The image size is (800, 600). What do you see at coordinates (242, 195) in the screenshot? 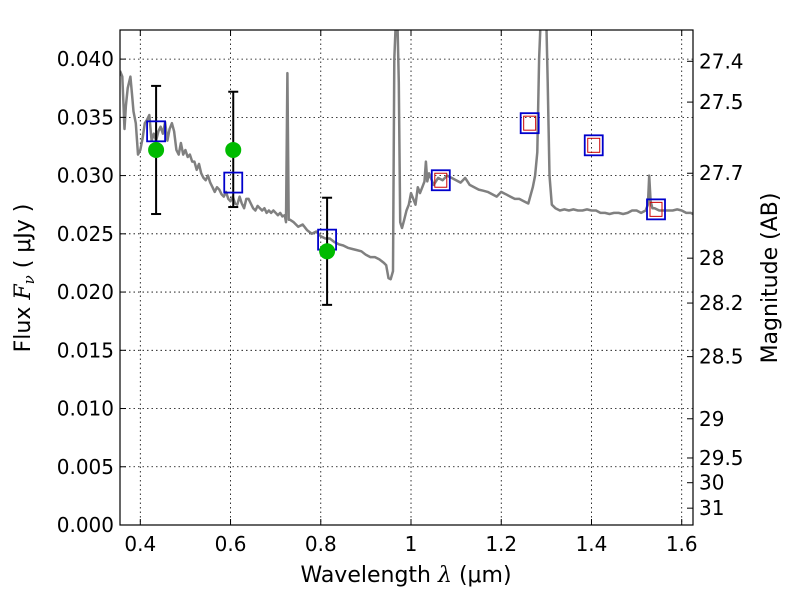
I see `errorbar-layer` at bounding box center [242, 195].